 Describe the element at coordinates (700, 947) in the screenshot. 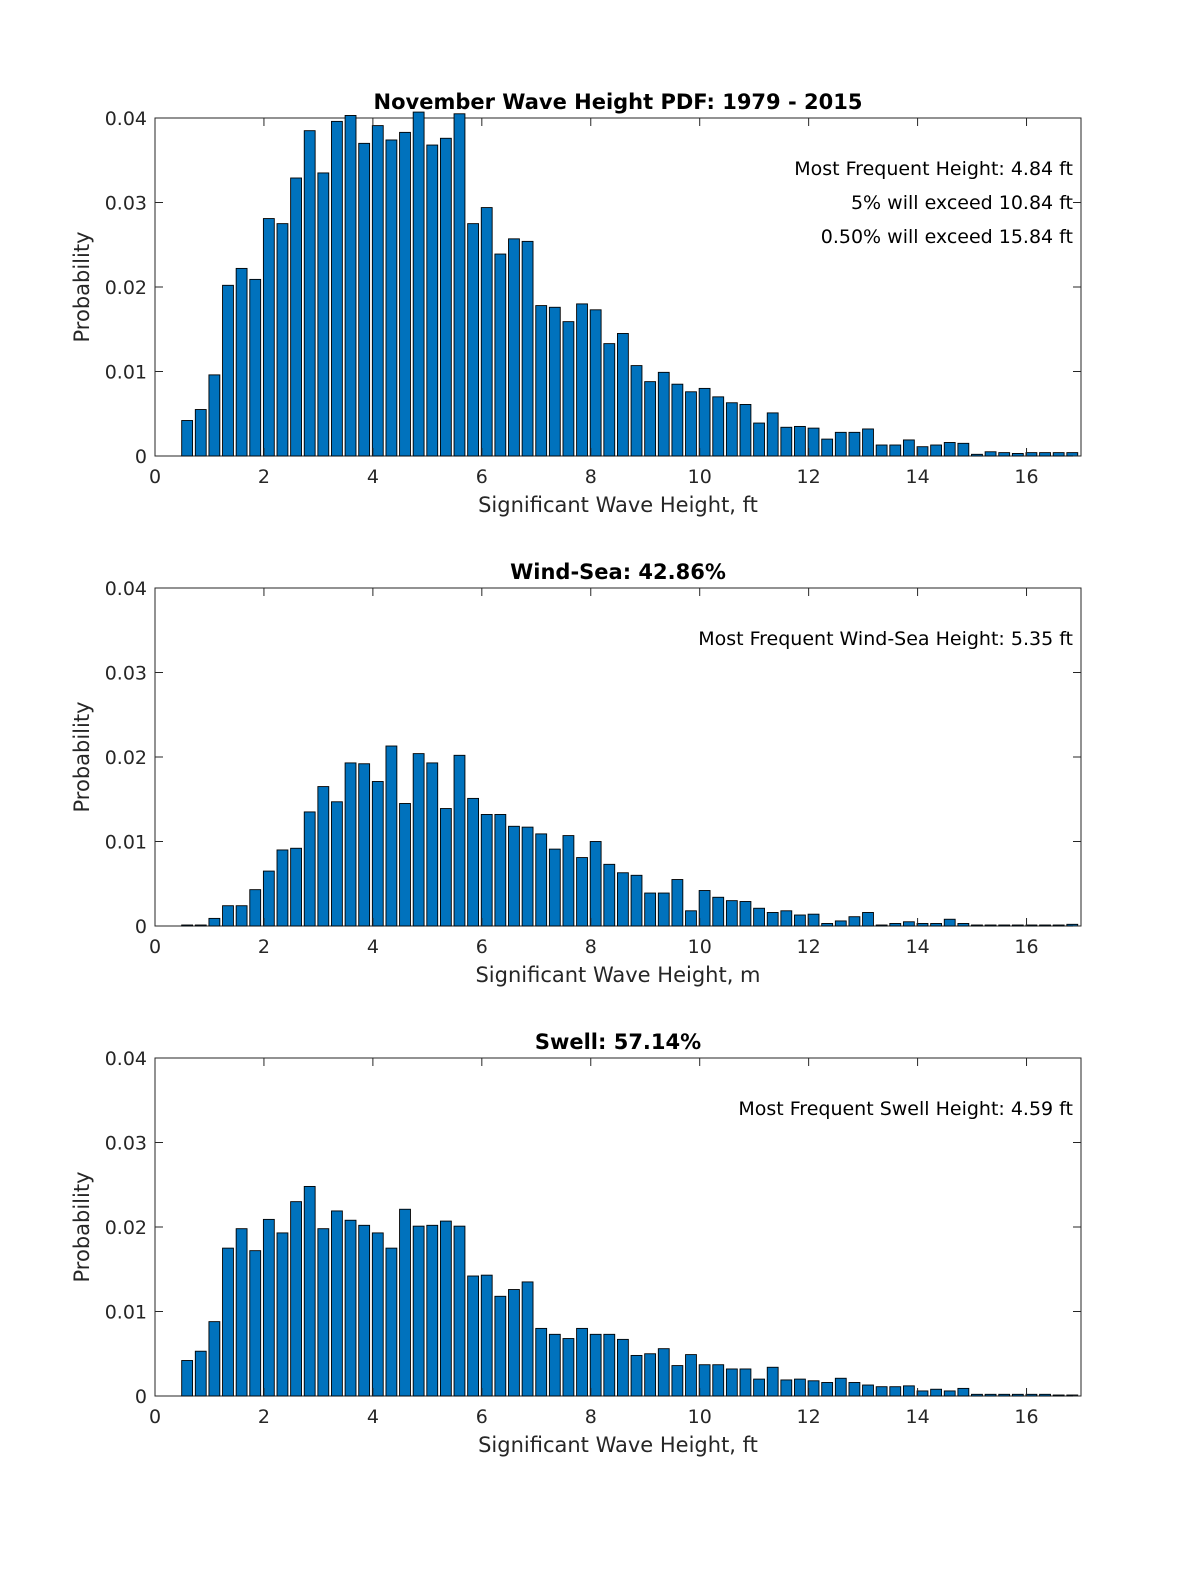

I see `x-tick-label: 10` at that location.